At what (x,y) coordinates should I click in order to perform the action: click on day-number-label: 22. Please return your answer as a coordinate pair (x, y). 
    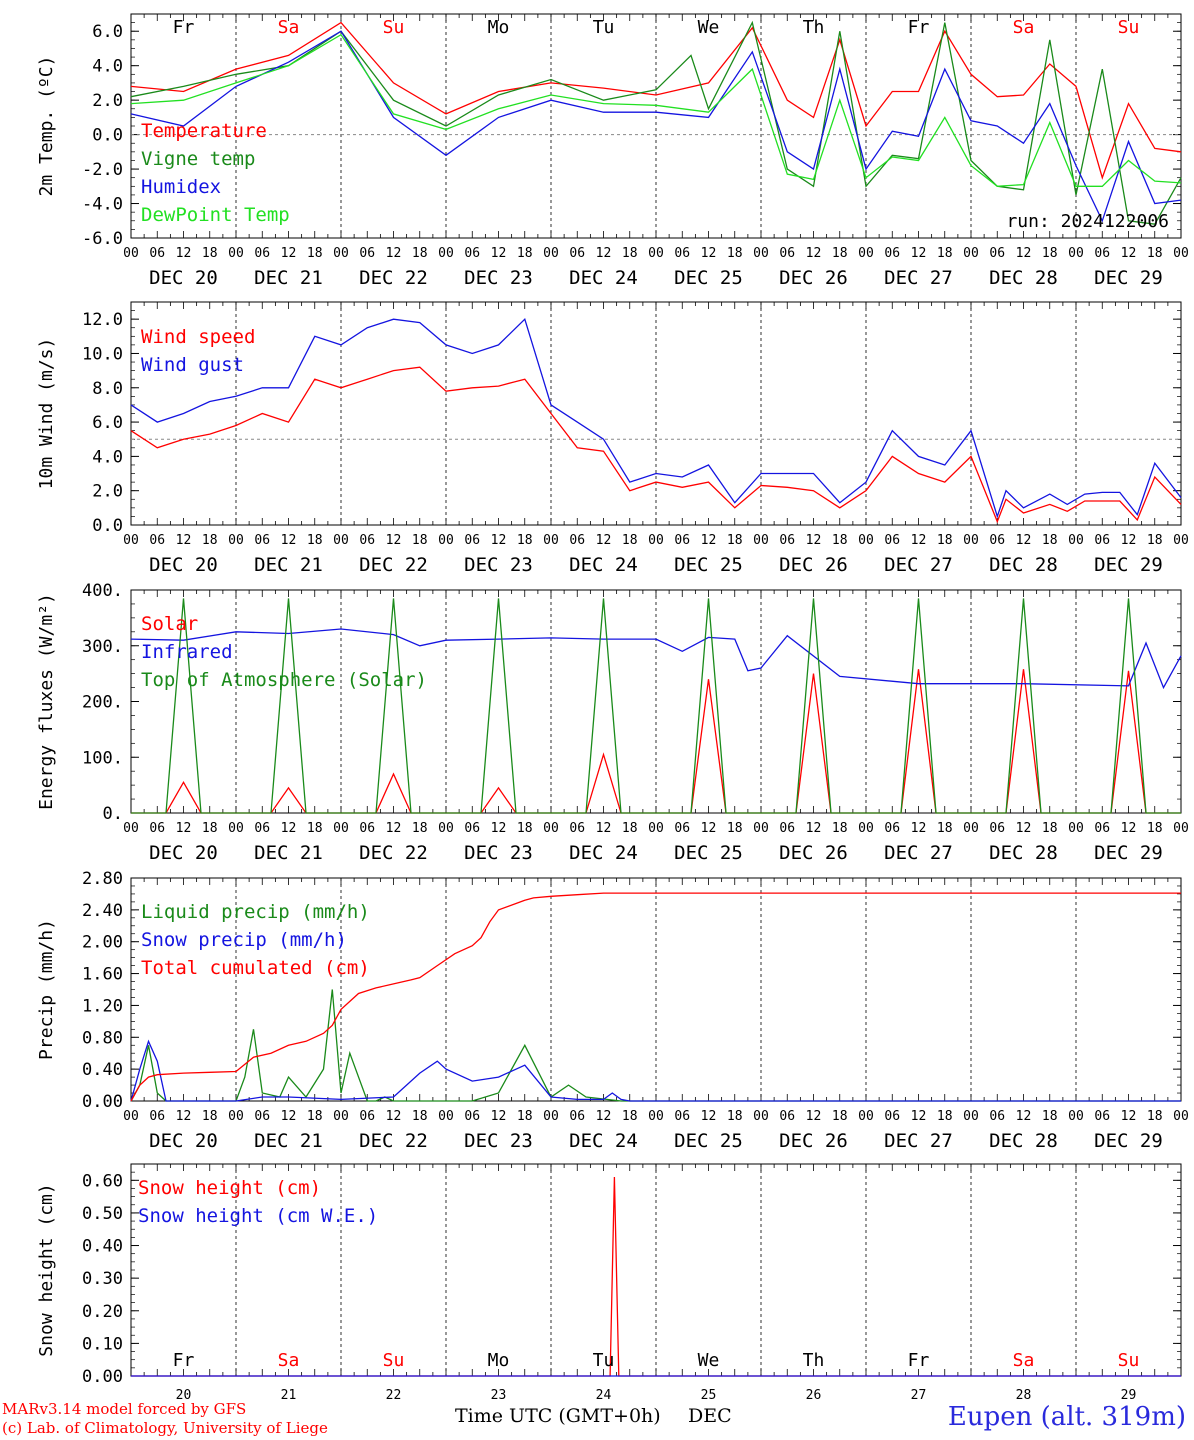
    Looking at the image, I should click on (394, 1395).